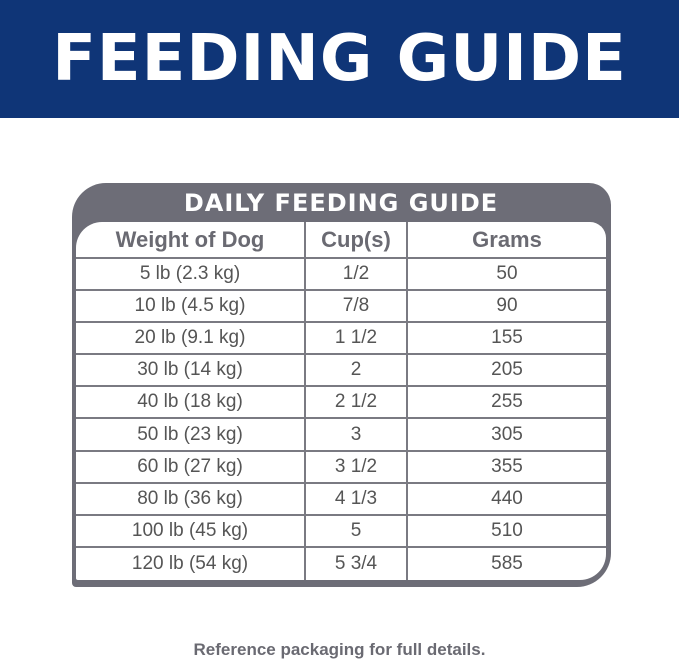 Image resolution: width=679 pixels, height=662 pixels. What do you see at coordinates (357, 371) in the screenshot?
I see `cups-cell: 2` at bounding box center [357, 371].